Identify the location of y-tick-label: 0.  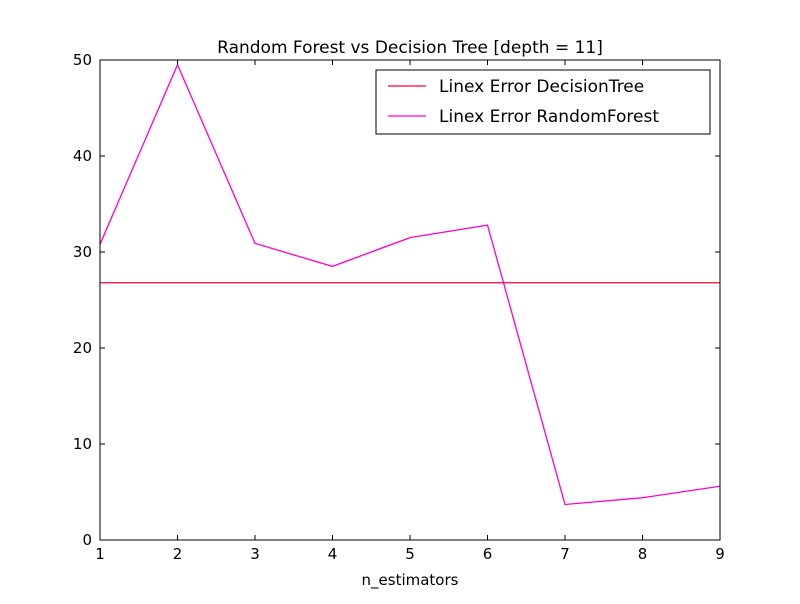
(87, 540).